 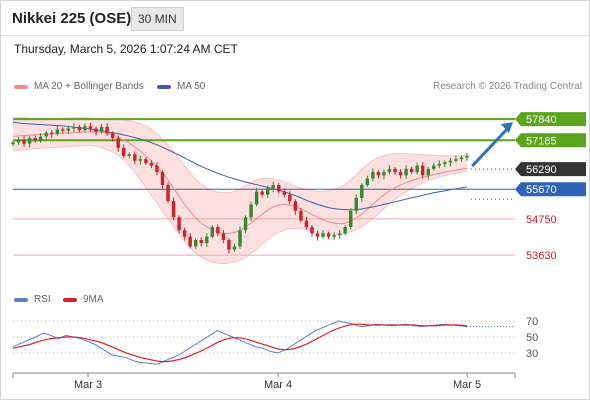 I want to click on rsi-tick-30: 30, so click(x=532, y=354).